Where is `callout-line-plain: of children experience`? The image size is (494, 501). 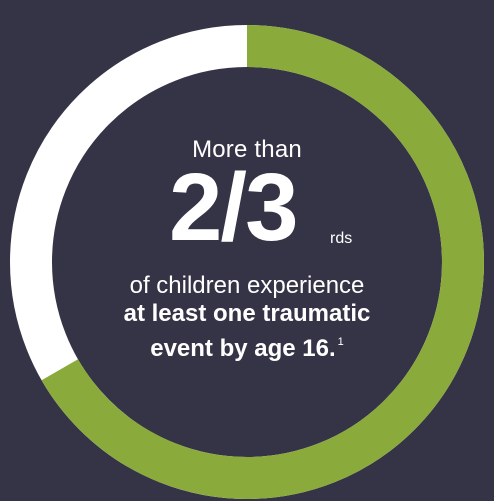
callout-line-plain: of children experience is located at coordinates (247, 285).